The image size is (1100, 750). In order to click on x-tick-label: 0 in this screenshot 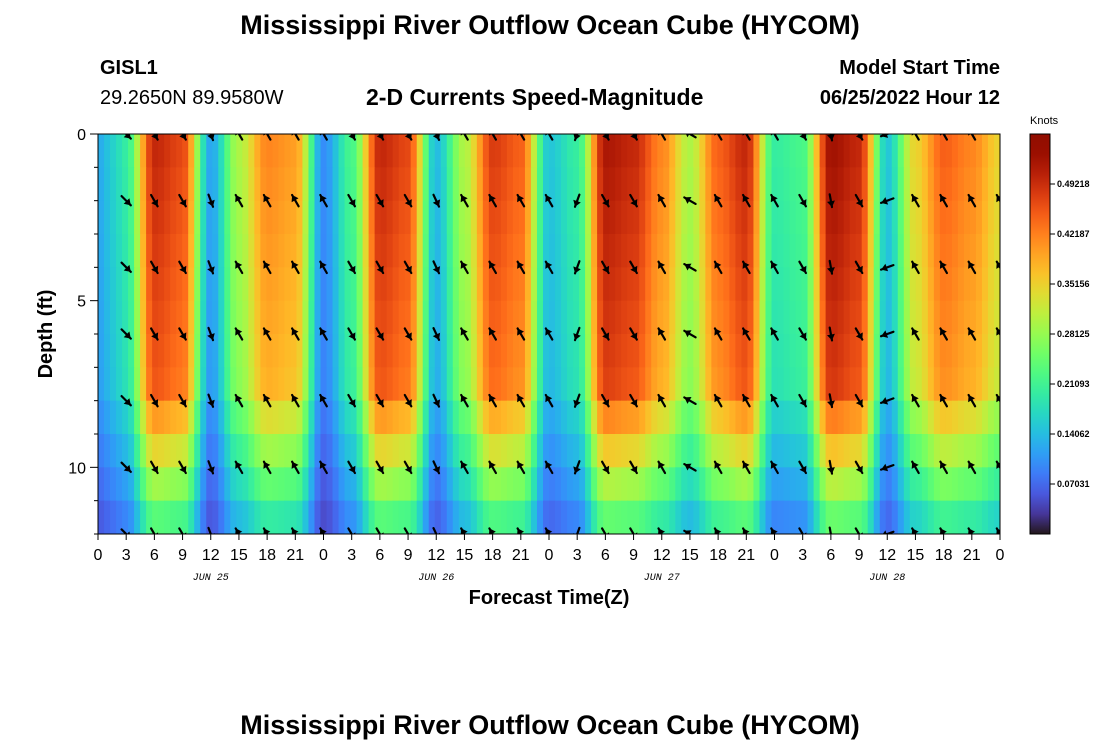, I will do `click(774, 555)`.